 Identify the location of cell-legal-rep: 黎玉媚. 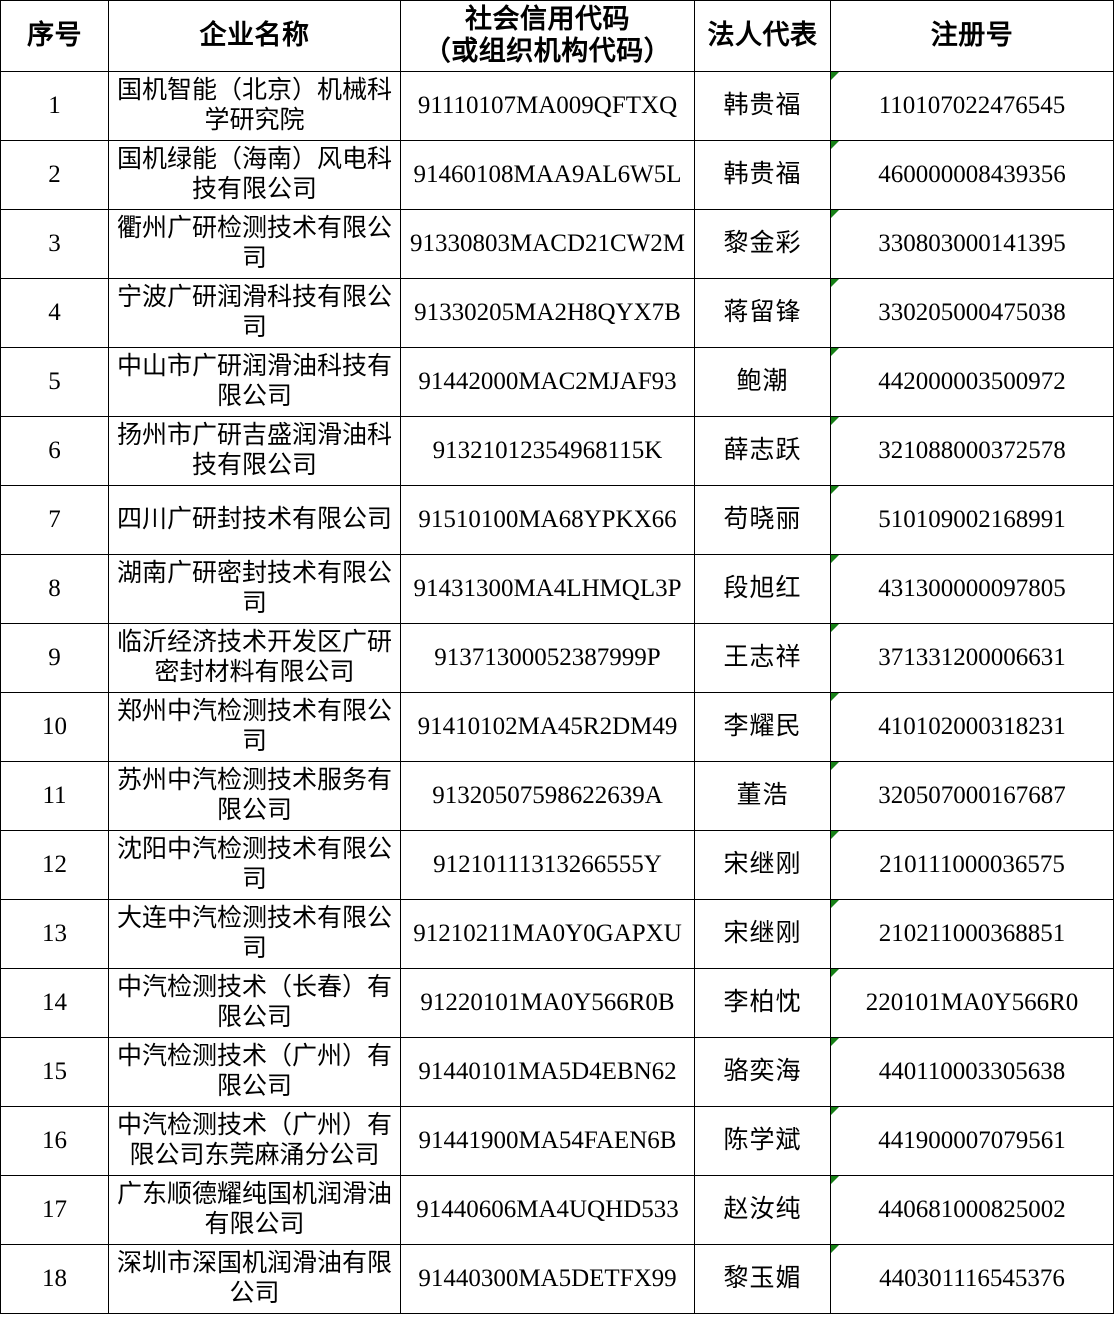
(762, 1279).